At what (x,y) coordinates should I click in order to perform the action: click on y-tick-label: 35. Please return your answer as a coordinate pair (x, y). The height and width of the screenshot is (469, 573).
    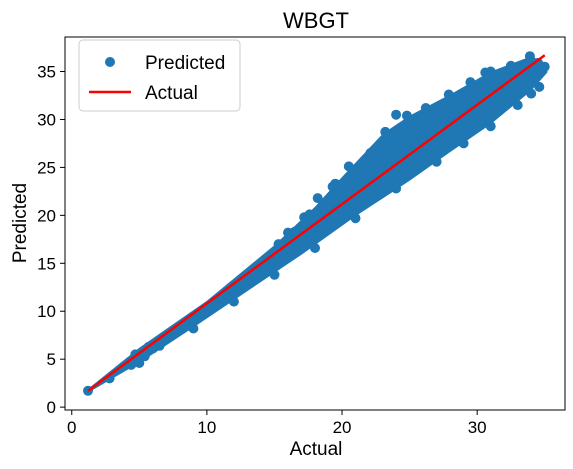
    Looking at the image, I should click on (46, 72).